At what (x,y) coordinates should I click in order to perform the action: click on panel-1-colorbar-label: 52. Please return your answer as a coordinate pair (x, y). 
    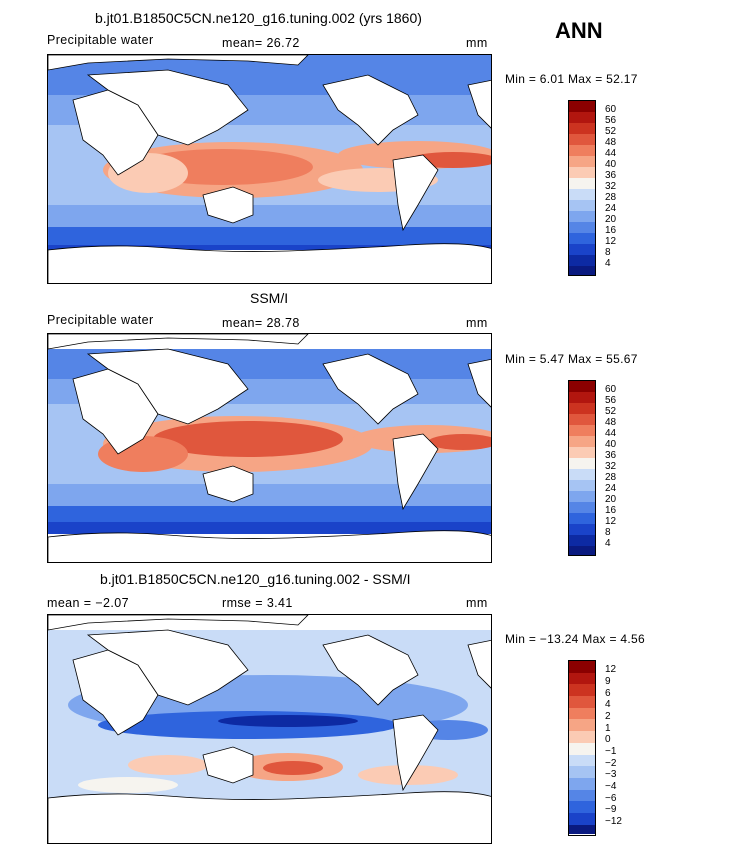
    Looking at the image, I should click on (611, 131).